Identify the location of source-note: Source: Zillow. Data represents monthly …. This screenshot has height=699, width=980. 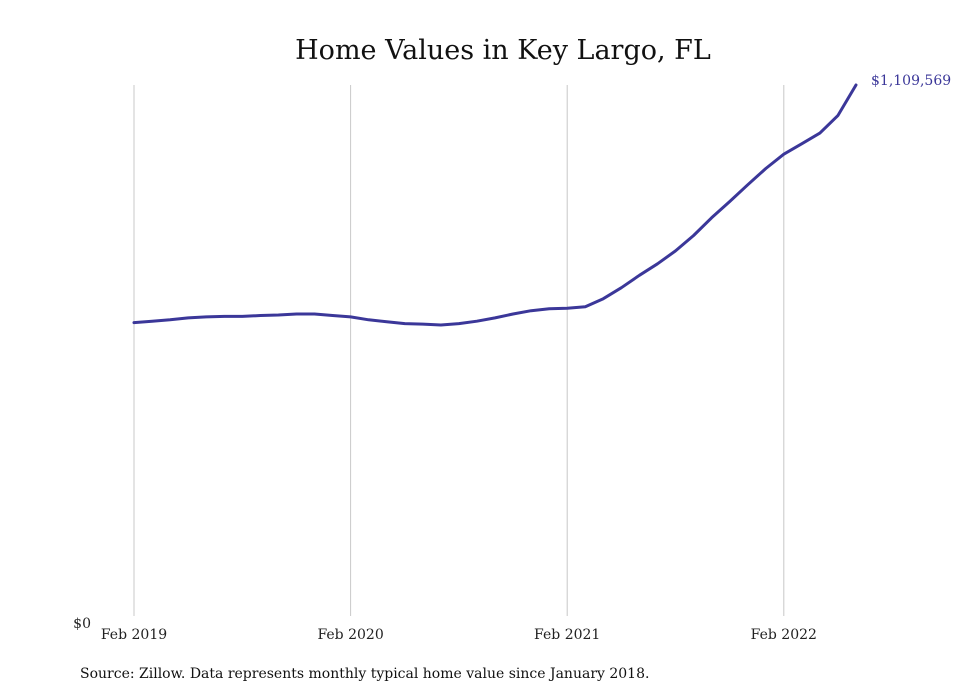
(365, 674).